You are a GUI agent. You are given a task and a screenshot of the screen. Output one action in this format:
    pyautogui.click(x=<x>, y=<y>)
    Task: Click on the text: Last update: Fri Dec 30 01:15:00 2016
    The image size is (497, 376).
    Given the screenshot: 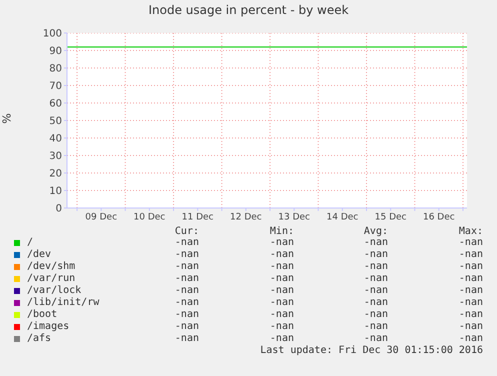 What is the action you would take?
    pyautogui.click(x=371, y=350)
    